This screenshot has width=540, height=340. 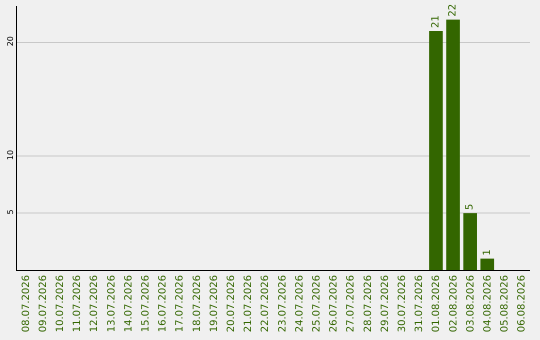 I want to click on x-tick-label: 02.08.2026, so click(x=454, y=303).